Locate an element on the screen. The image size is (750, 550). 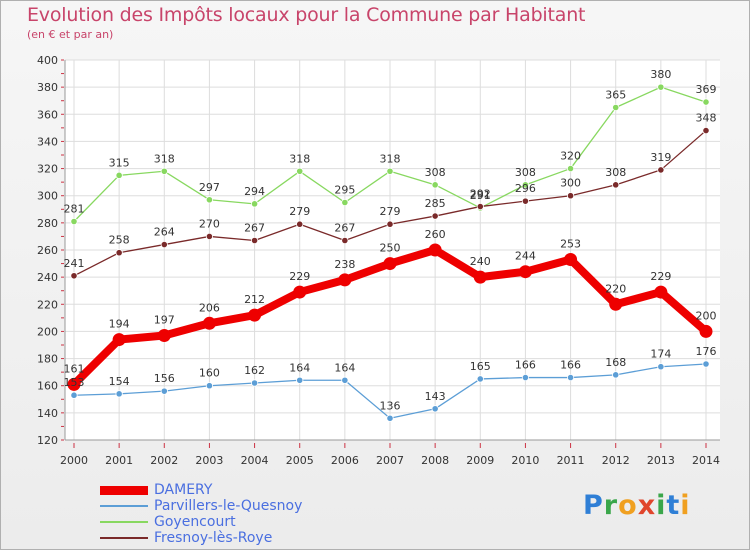
x-tick-label: 2002 is located at coordinates (164, 460).